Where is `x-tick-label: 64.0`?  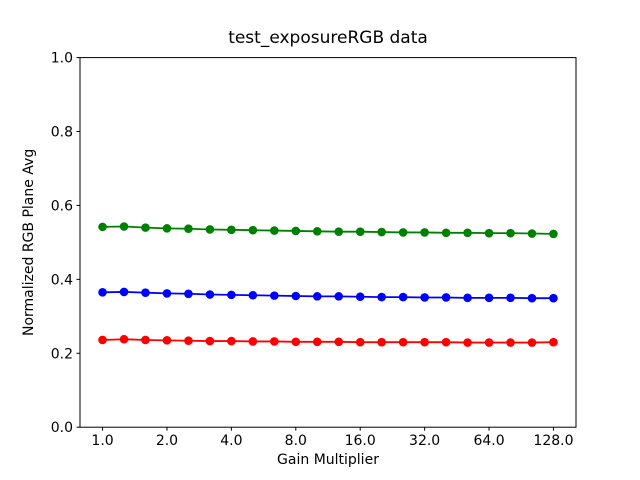
x-tick-label: 64.0 is located at coordinates (488, 441).